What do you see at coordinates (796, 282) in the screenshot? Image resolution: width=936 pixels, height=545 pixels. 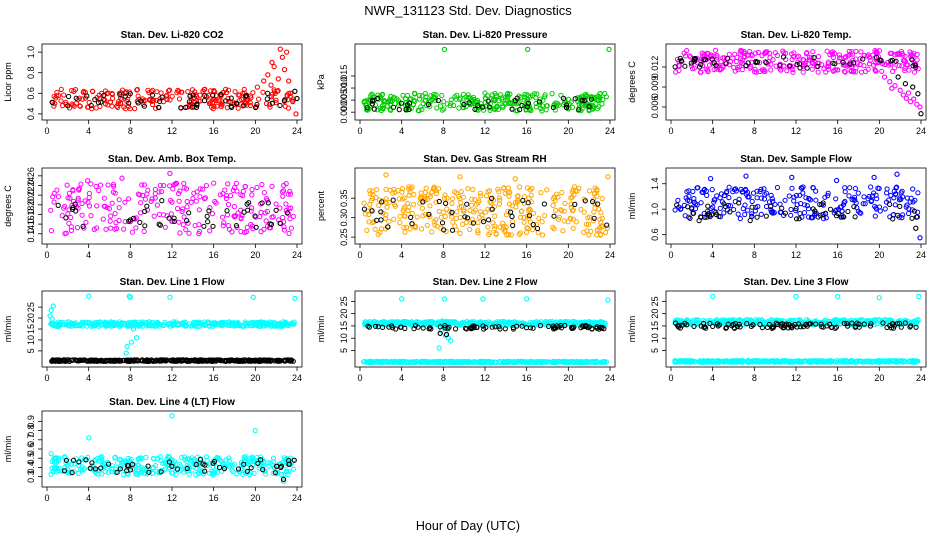 I see `panel-title: Stan. Dev. Line 3 Flow` at bounding box center [796, 282].